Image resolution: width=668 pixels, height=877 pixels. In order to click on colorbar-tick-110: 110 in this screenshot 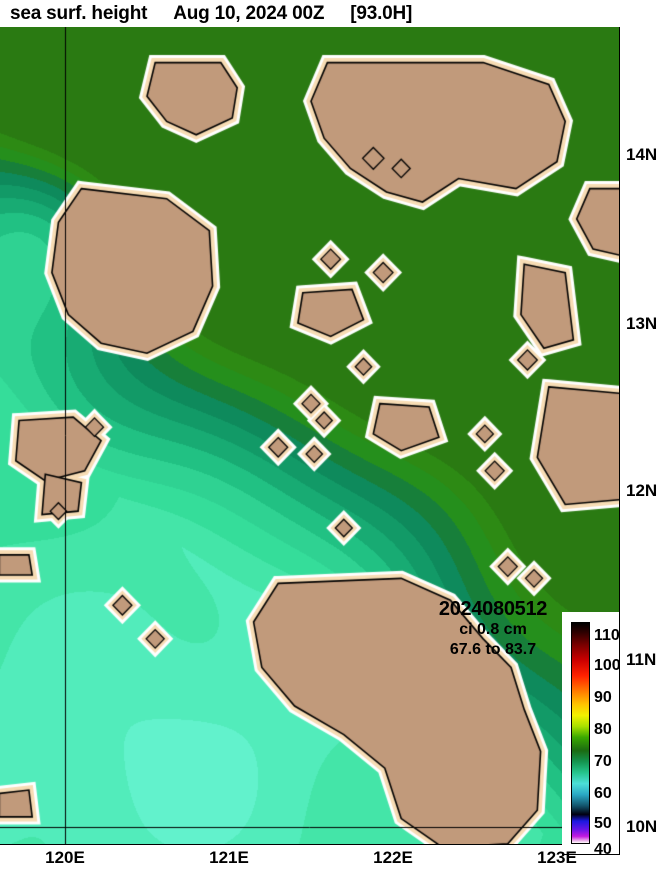, I will do `click(607, 635)`.